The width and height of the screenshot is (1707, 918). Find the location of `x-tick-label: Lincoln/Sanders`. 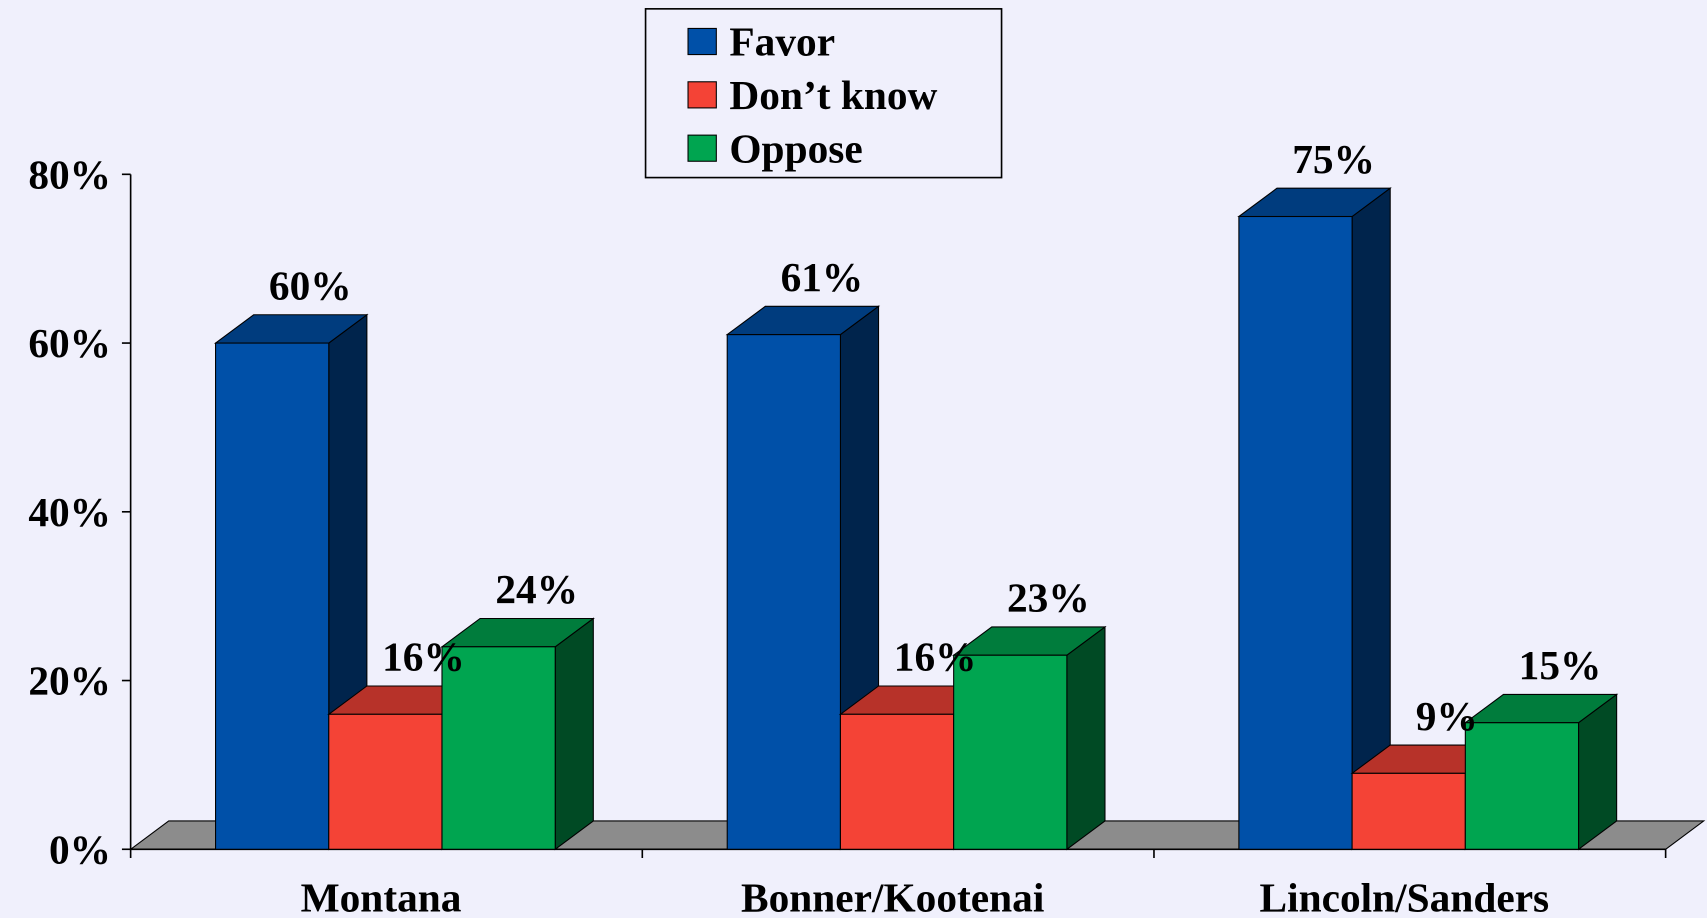

x-tick-label: Lincoln/Sanders is located at coordinates (1405, 896).